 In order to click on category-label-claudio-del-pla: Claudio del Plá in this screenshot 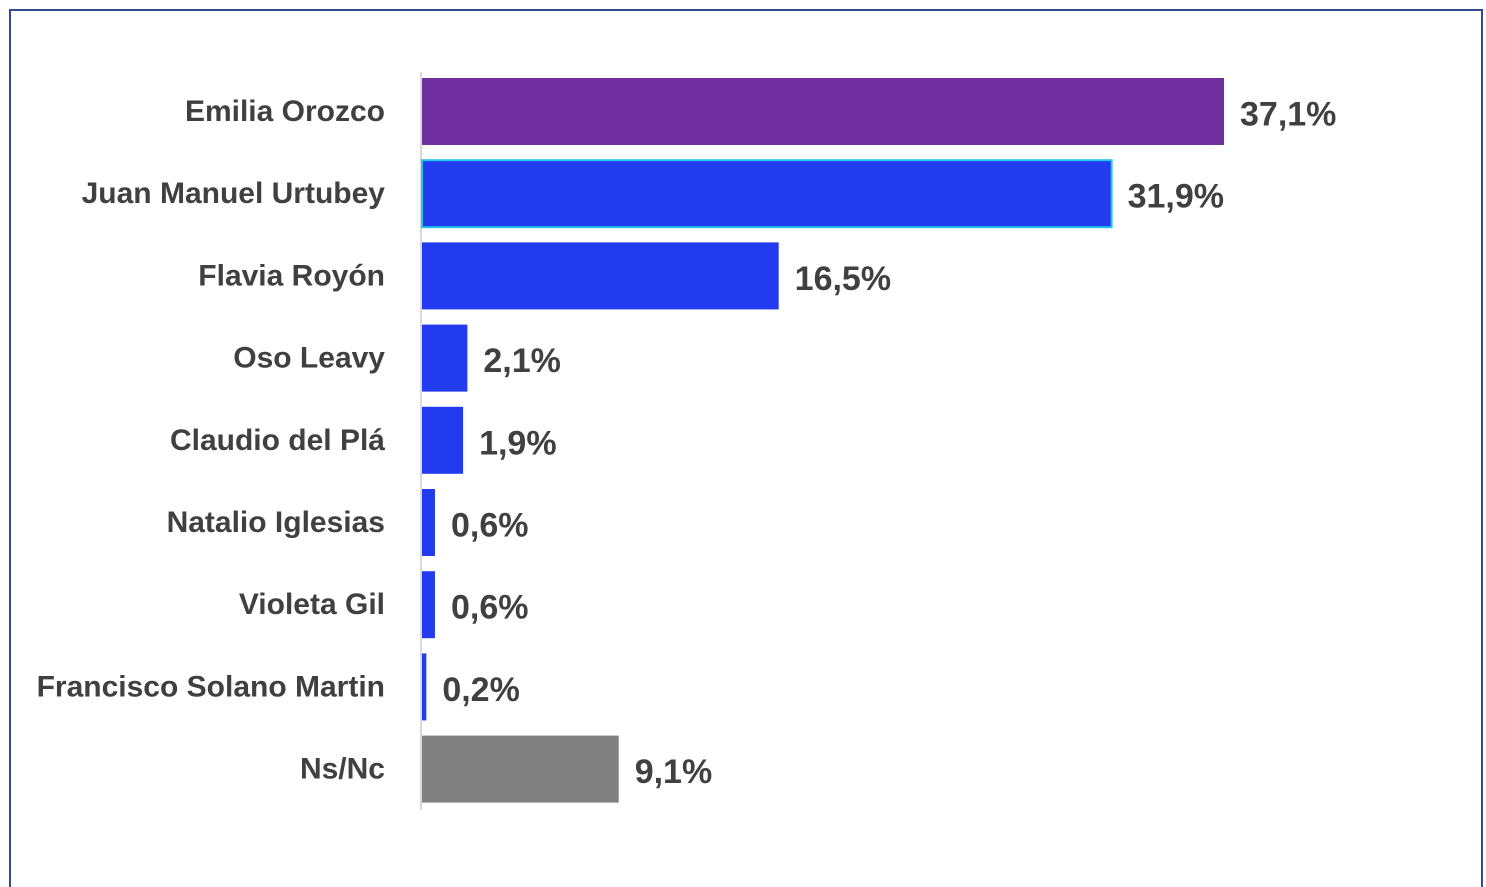, I will do `click(277, 440)`.